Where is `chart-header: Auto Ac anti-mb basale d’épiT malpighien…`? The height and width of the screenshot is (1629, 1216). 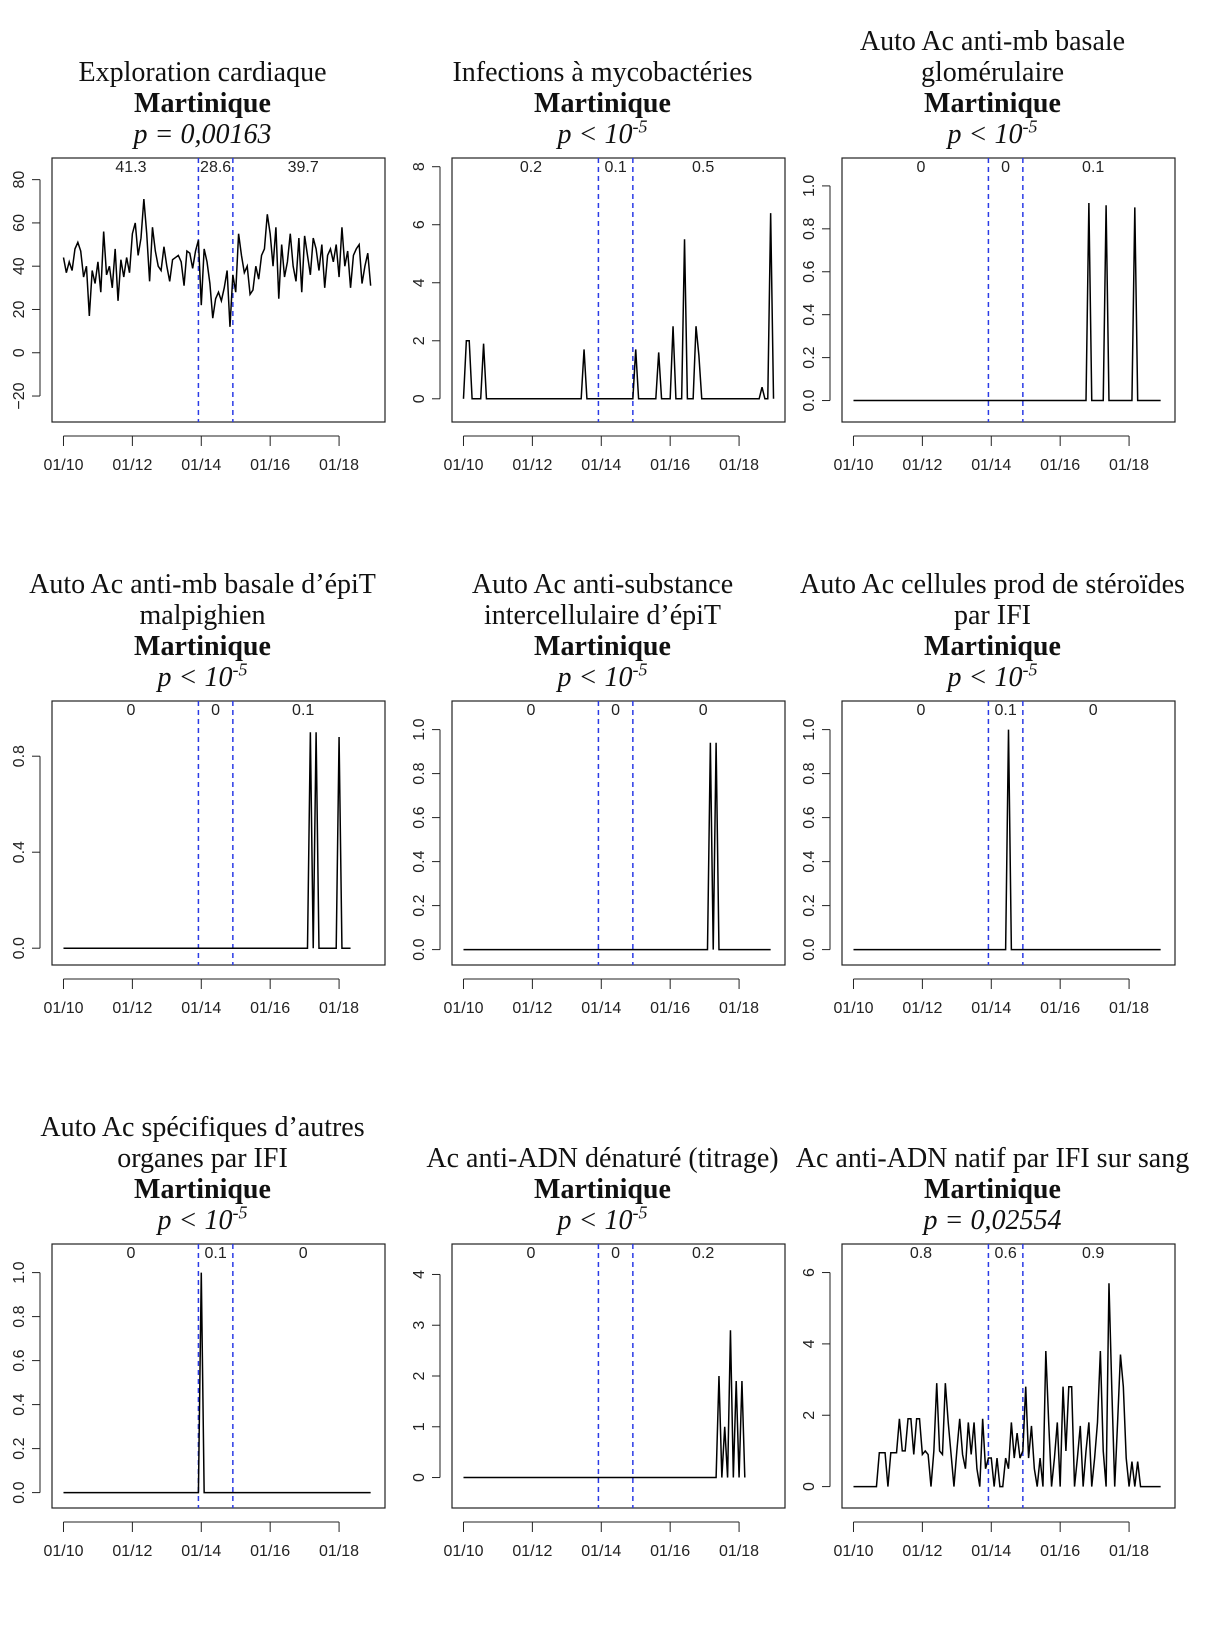
chart-header: Auto Ac anti-mb basale d’épiT malpighien… is located at coordinates (202, 618).